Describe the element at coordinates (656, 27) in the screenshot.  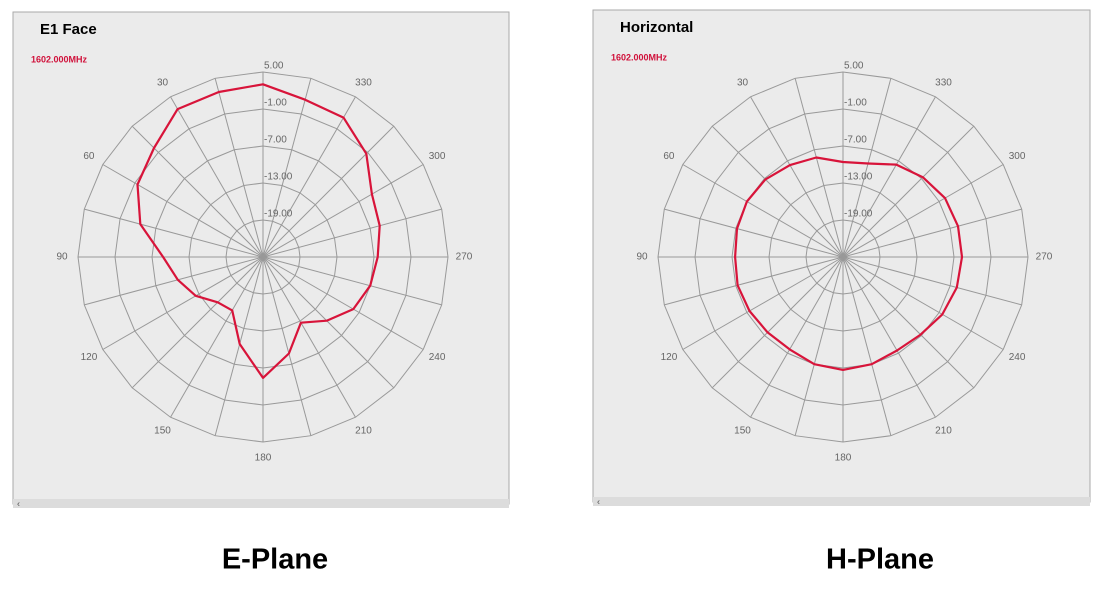
I see `chart-title: Horizontal` at that location.